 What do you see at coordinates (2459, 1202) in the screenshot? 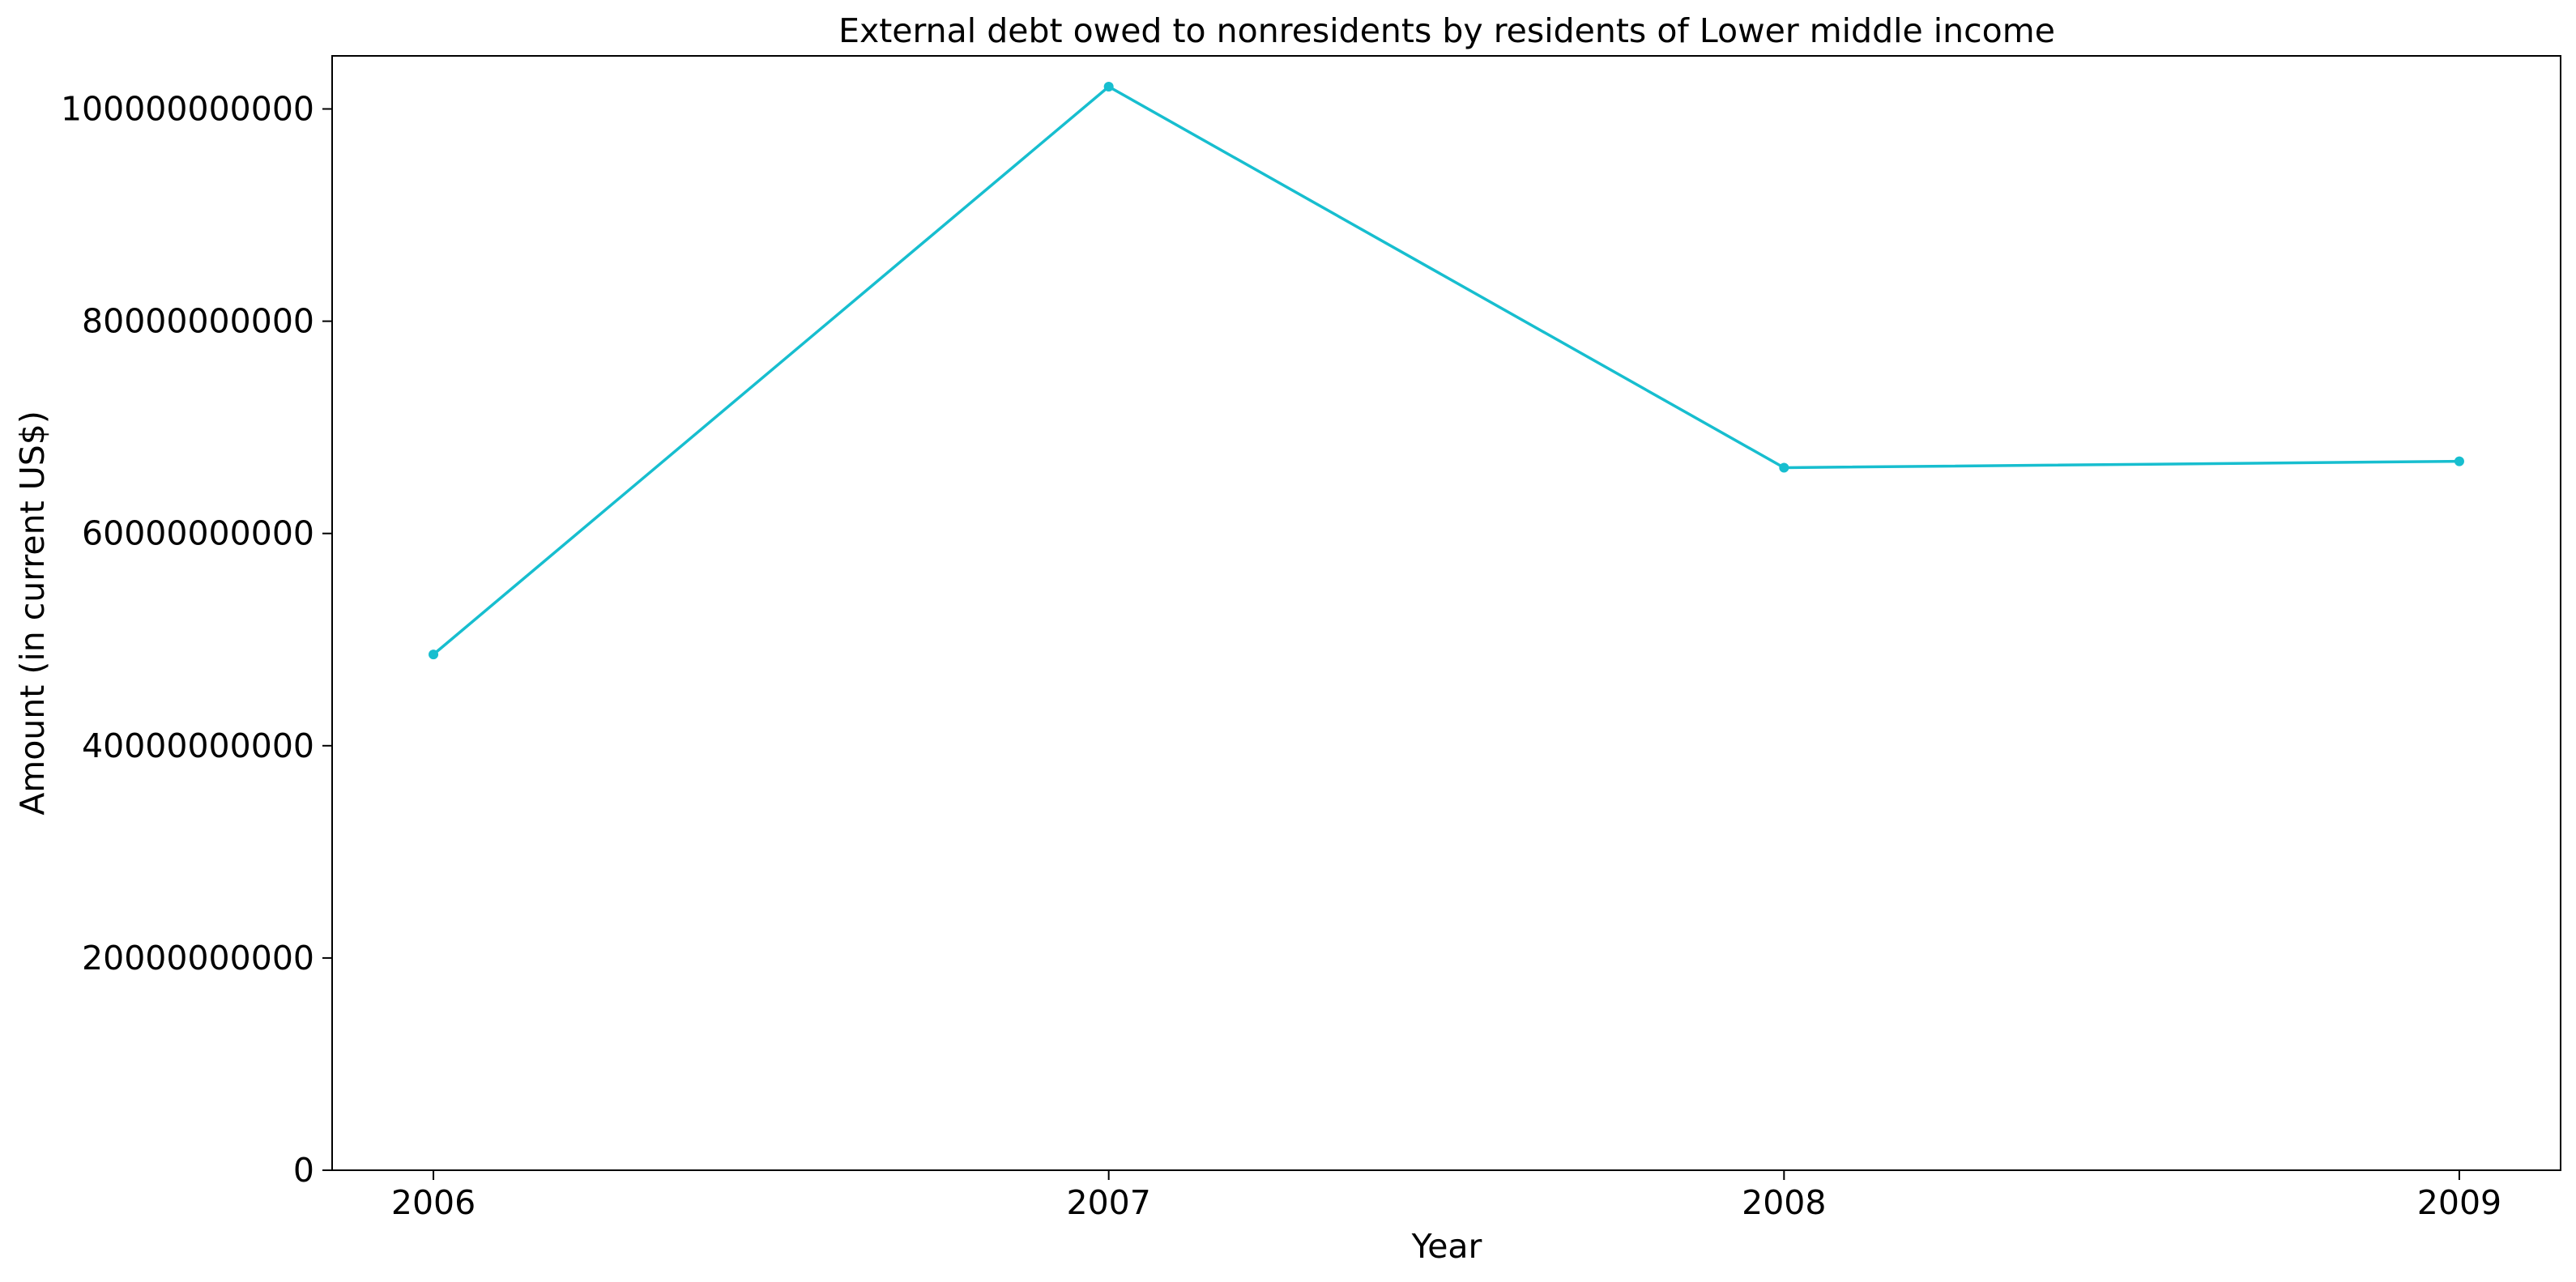
I see `x-tick-label: 2009` at bounding box center [2459, 1202].